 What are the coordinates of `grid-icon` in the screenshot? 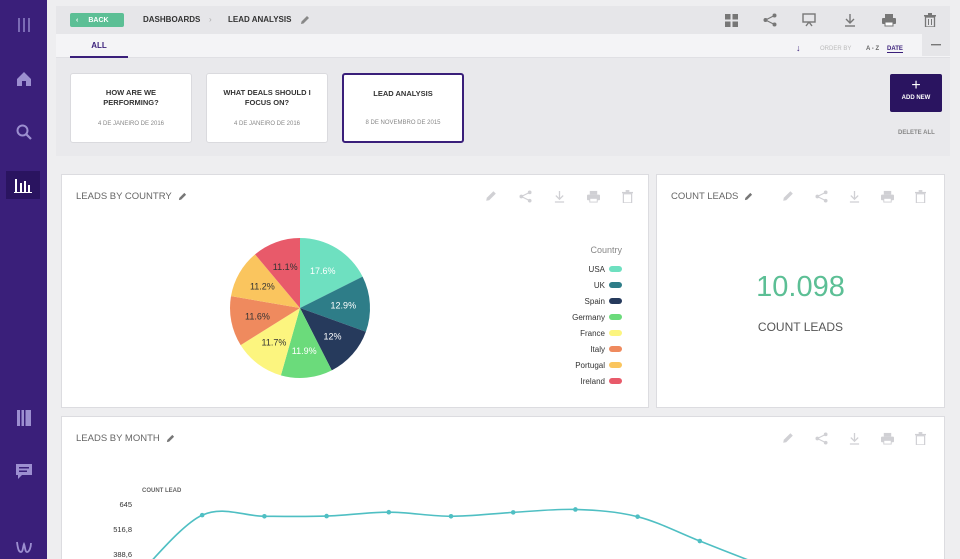 It's located at (731, 20).